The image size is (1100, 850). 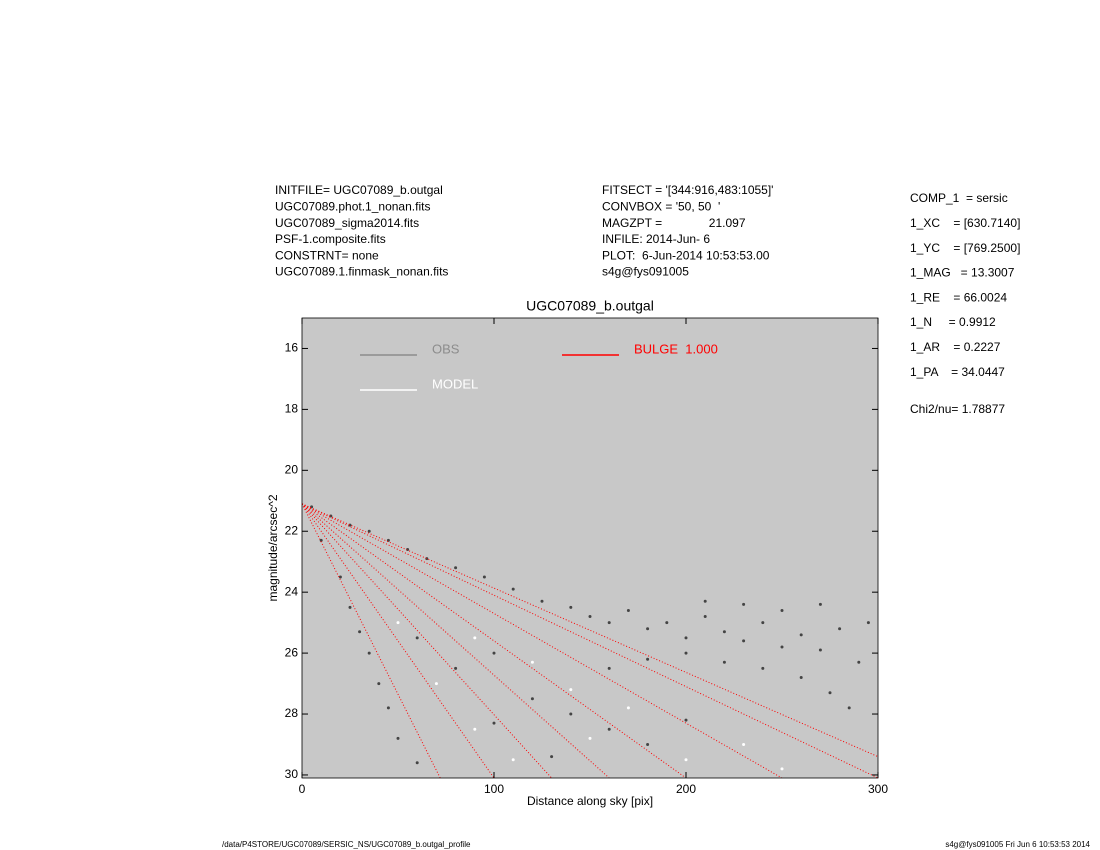 I want to click on chi2: Chi2/nu= 1.78877, so click(x=957, y=409).